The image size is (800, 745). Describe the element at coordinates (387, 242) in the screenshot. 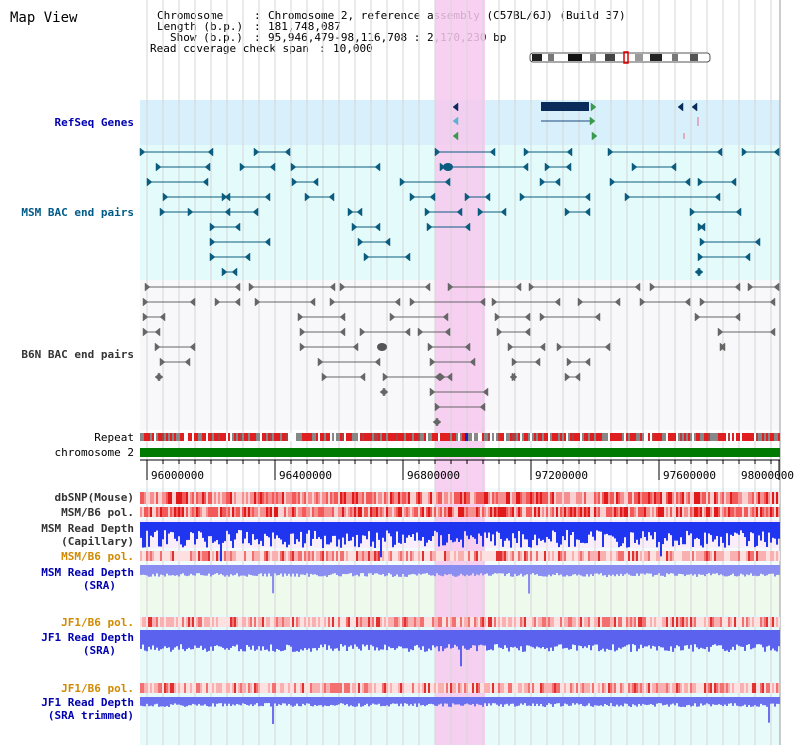

I see `msm-bac-pair-end` at that location.